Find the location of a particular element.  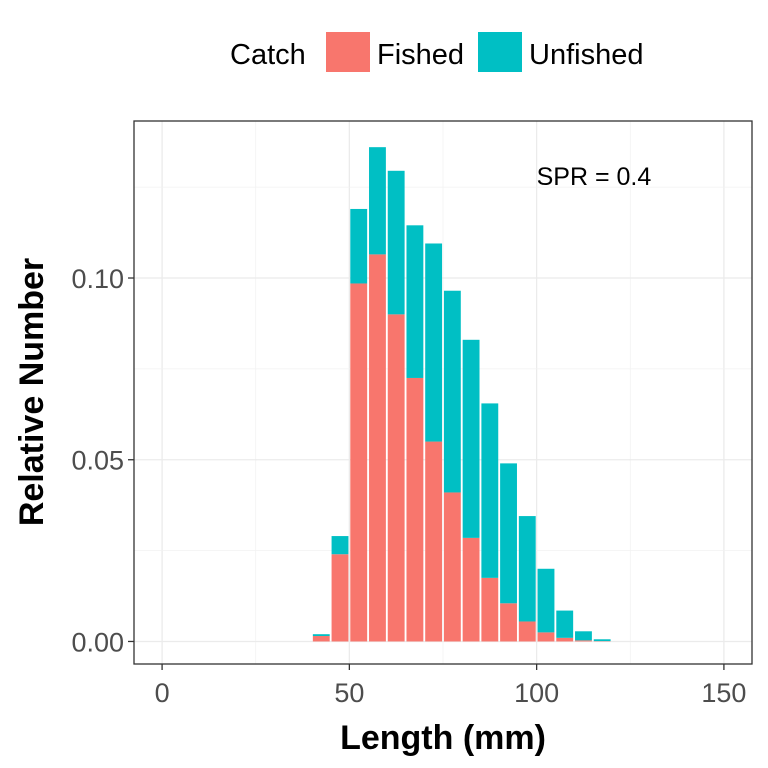

y-tick-label: 0.10 is located at coordinates (97, 279).